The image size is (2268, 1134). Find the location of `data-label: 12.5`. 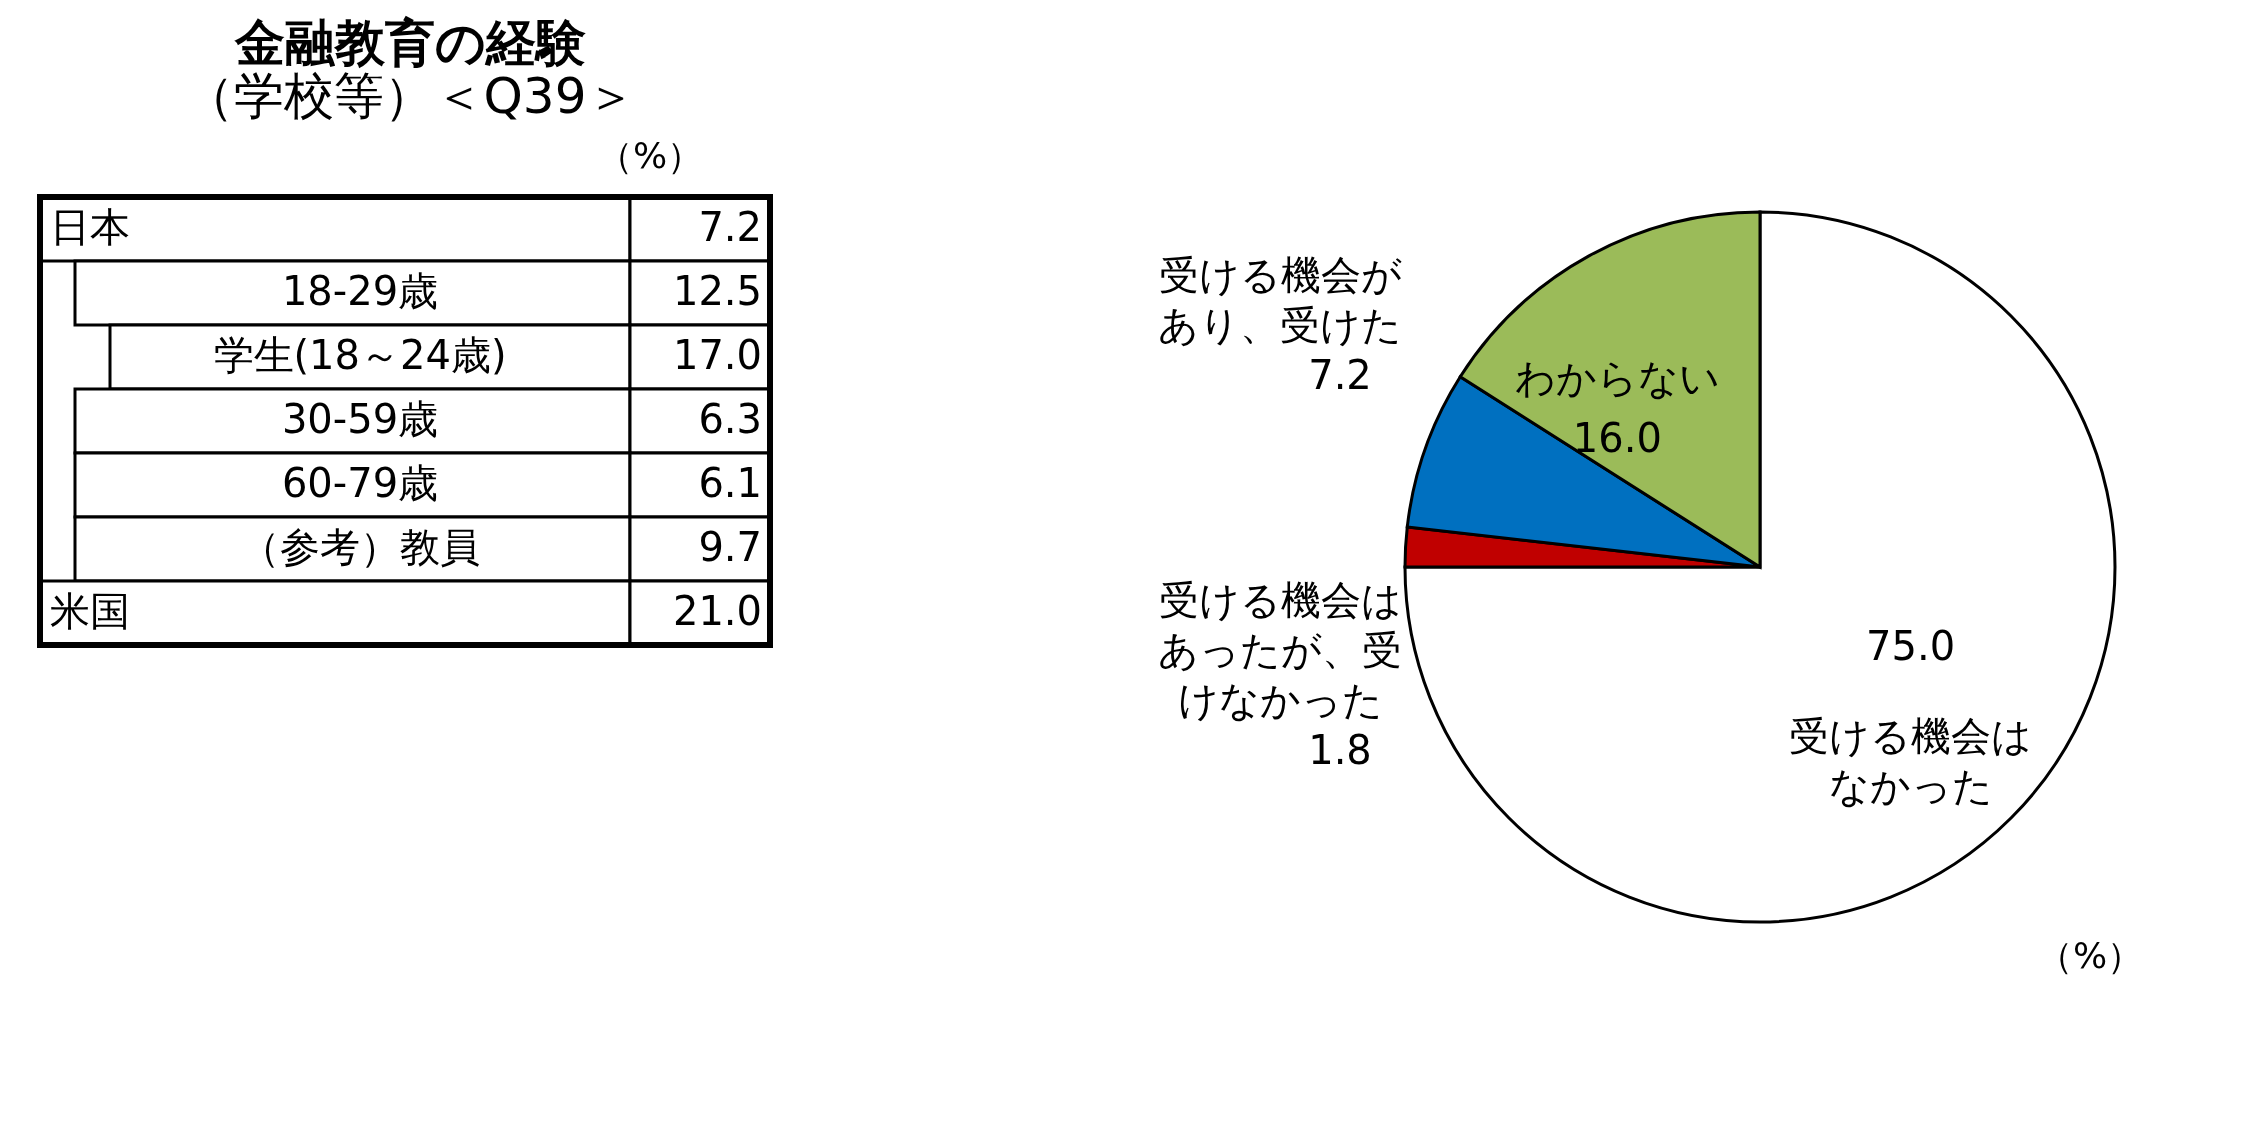

data-label: 12.5 is located at coordinates (717, 291).